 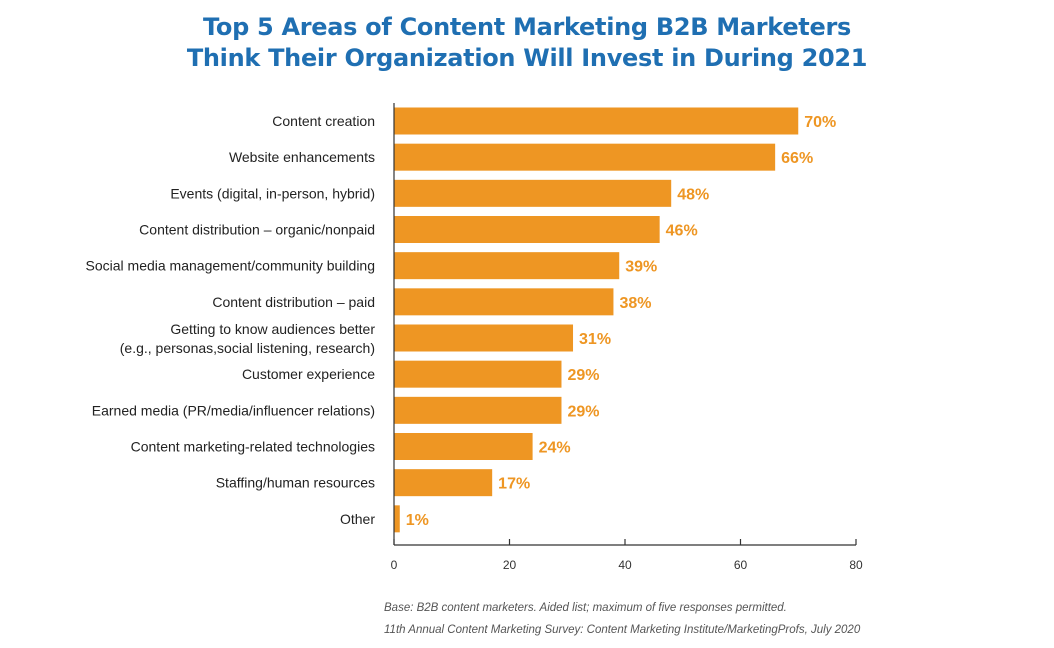 I want to click on bar-value-label-2: 66%, so click(x=797, y=158).